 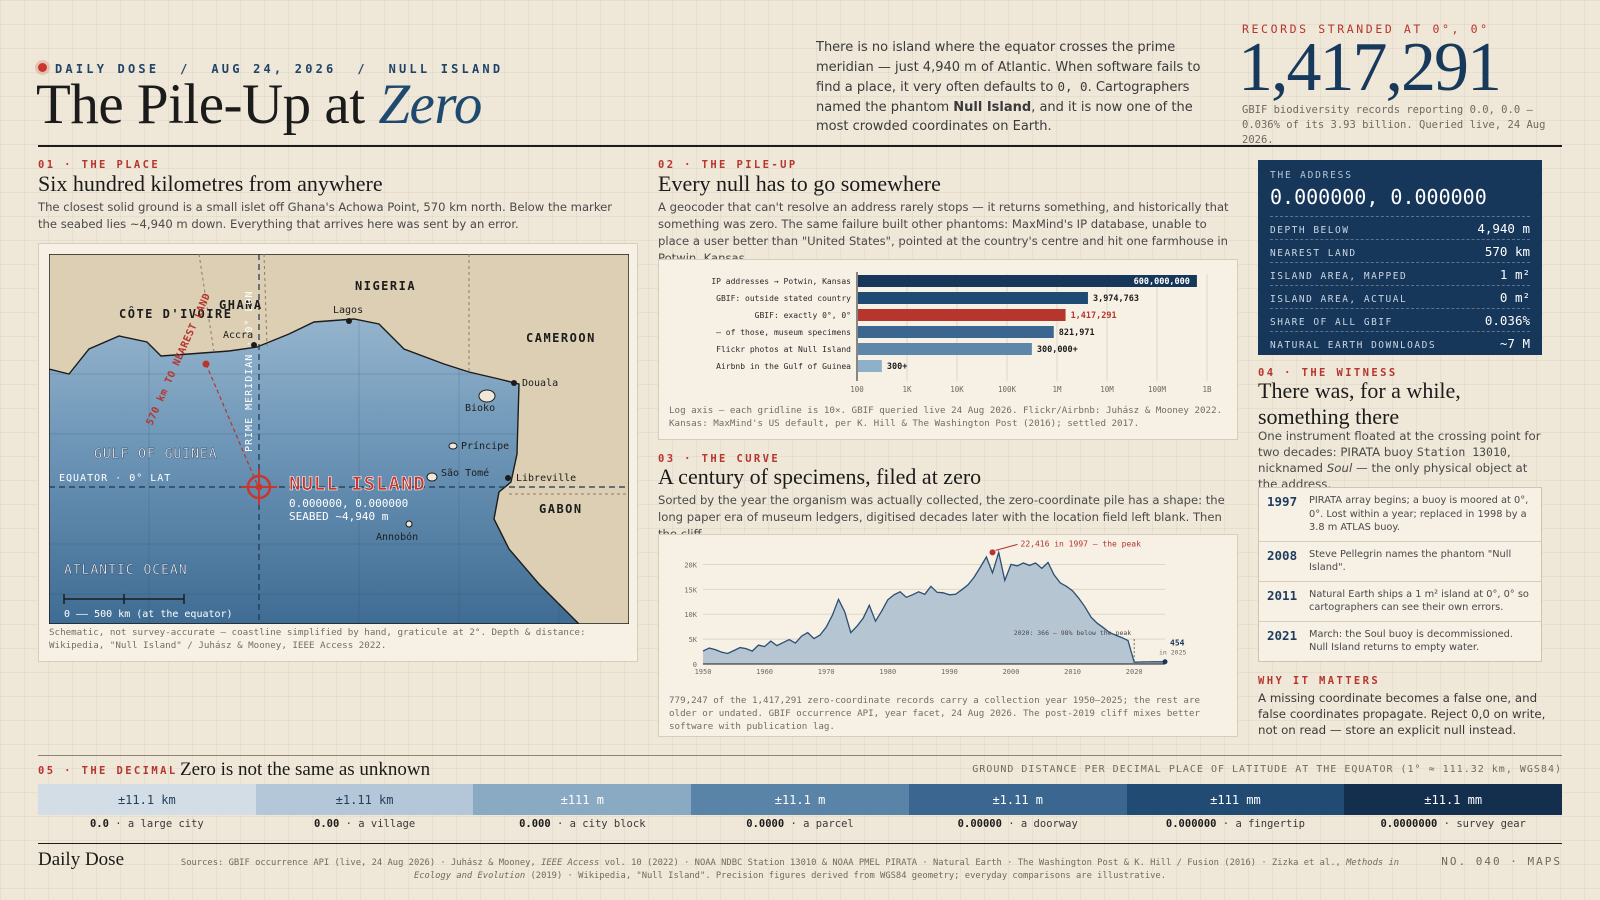 What do you see at coordinates (348, 310) in the screenshot?
I see `label-lagos: Lagos` at bounding box center [348, 310].